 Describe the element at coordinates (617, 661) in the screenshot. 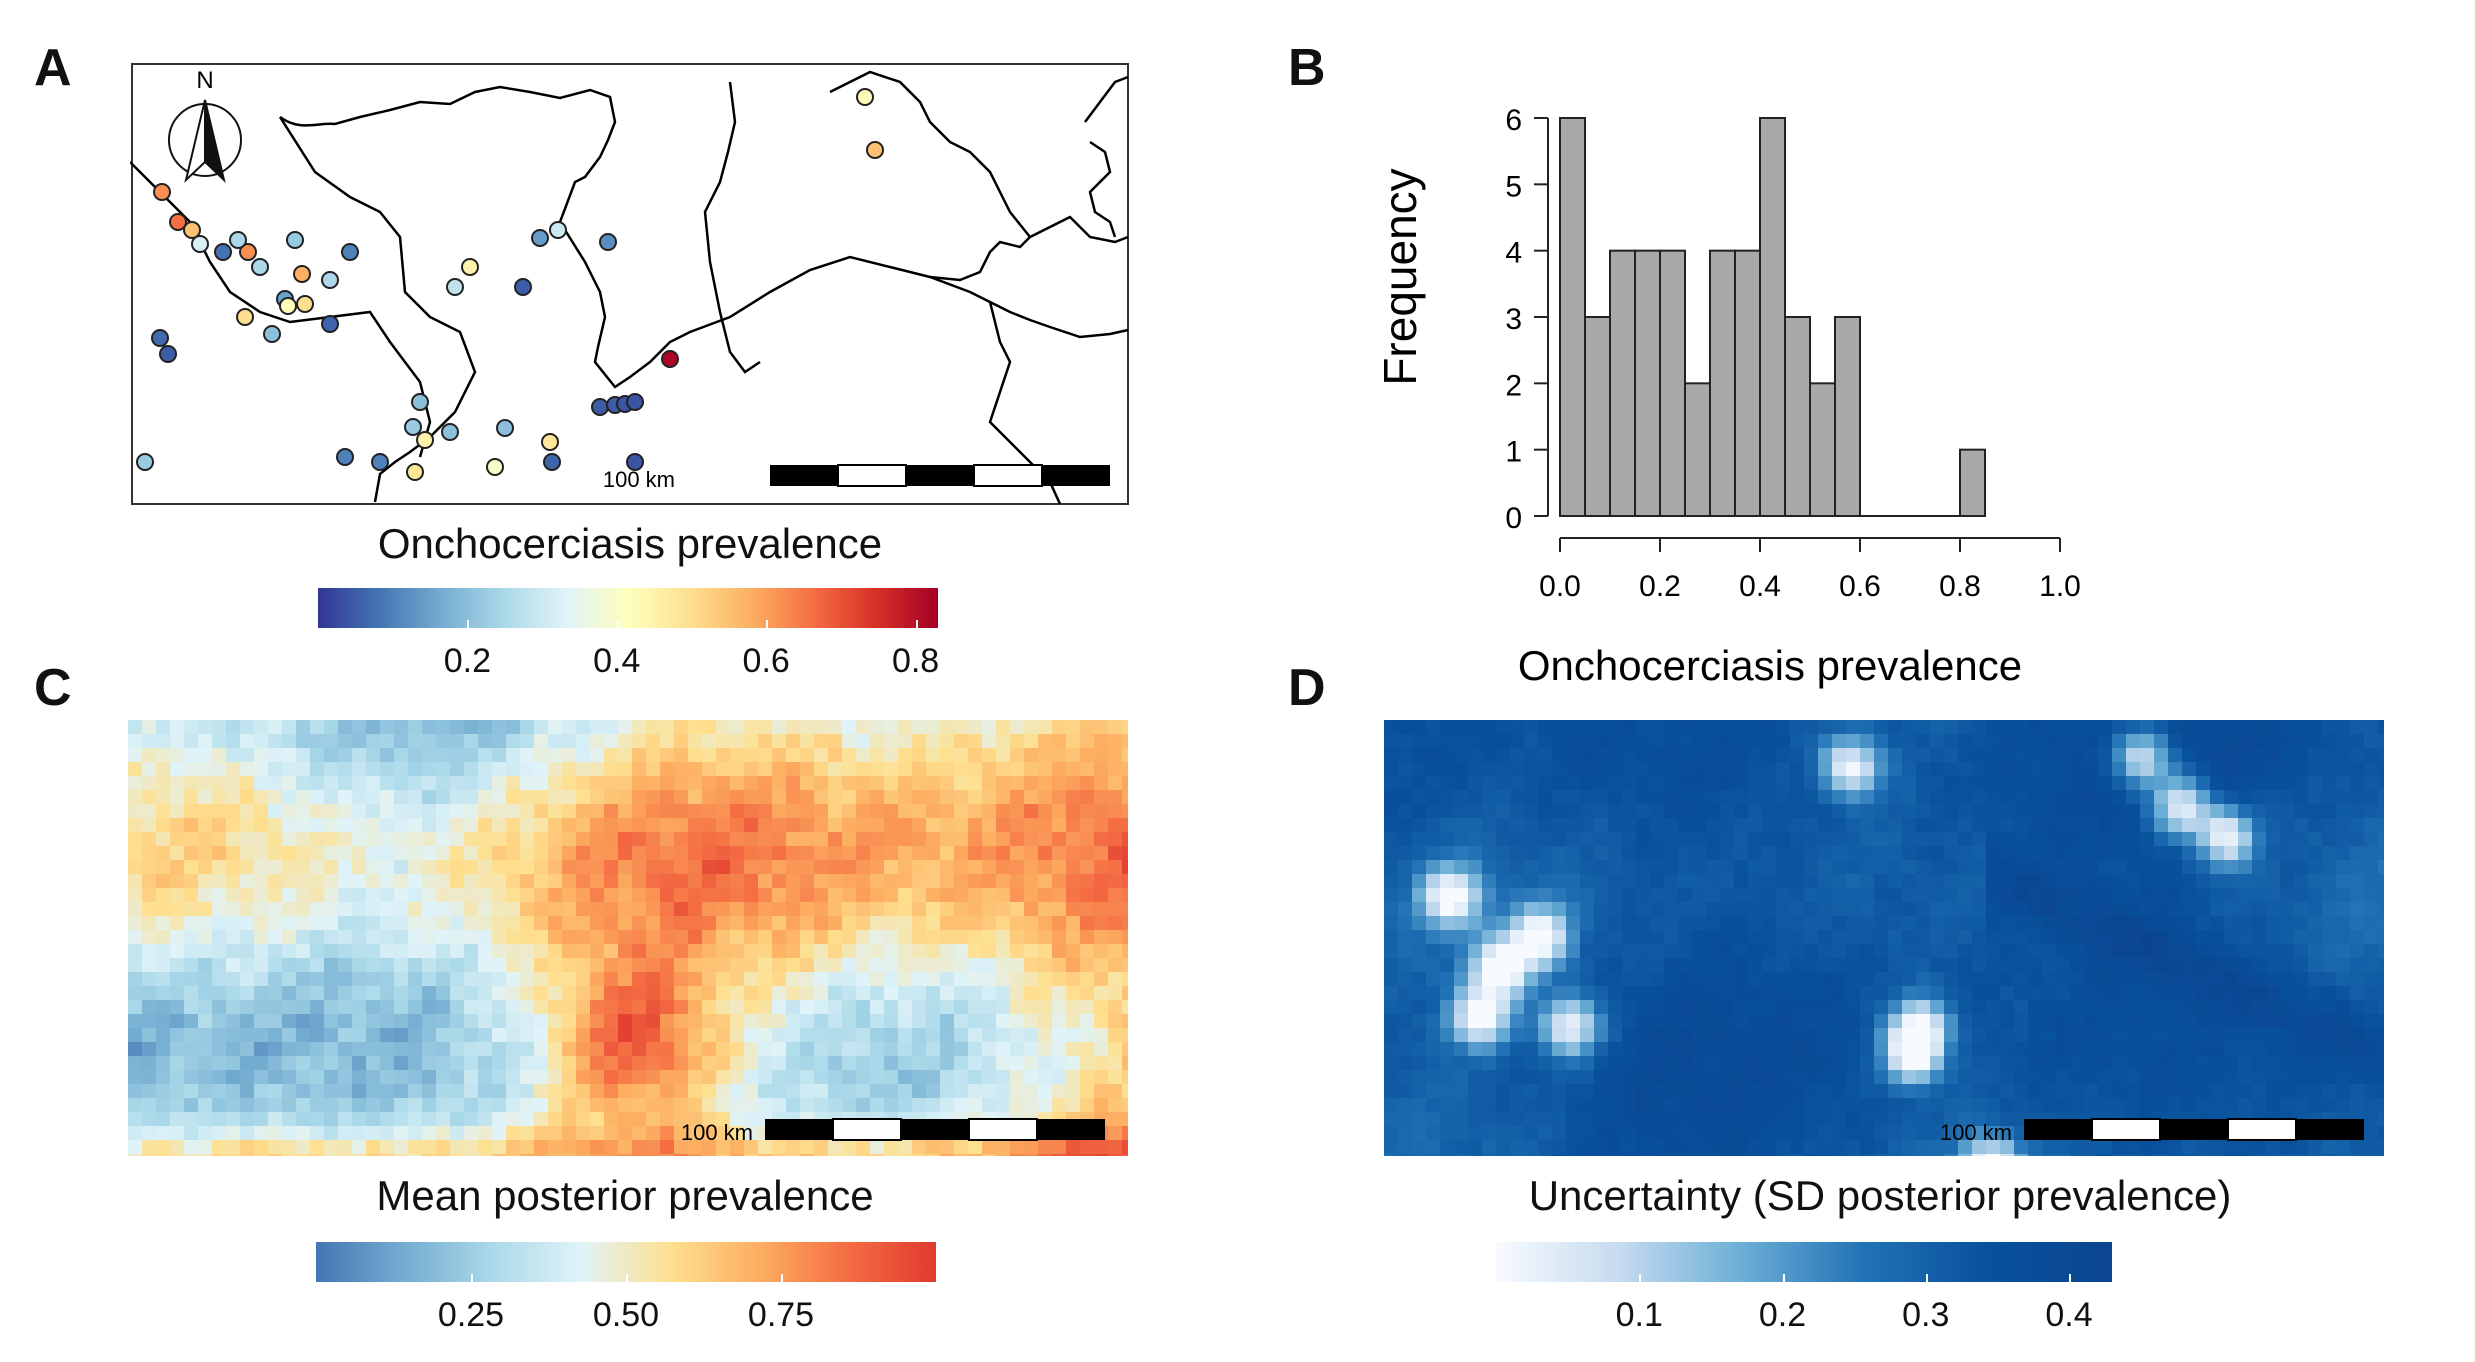

I see `colorbar-tick-label: 0.4` at that location.